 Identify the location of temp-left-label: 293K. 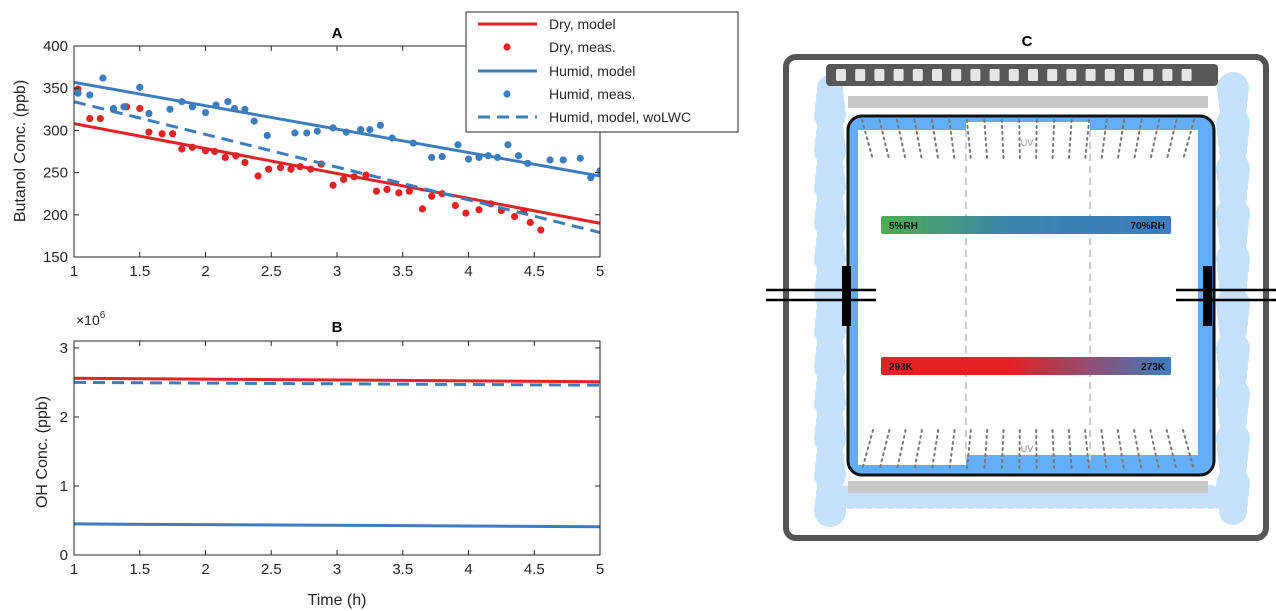
(901, 367).